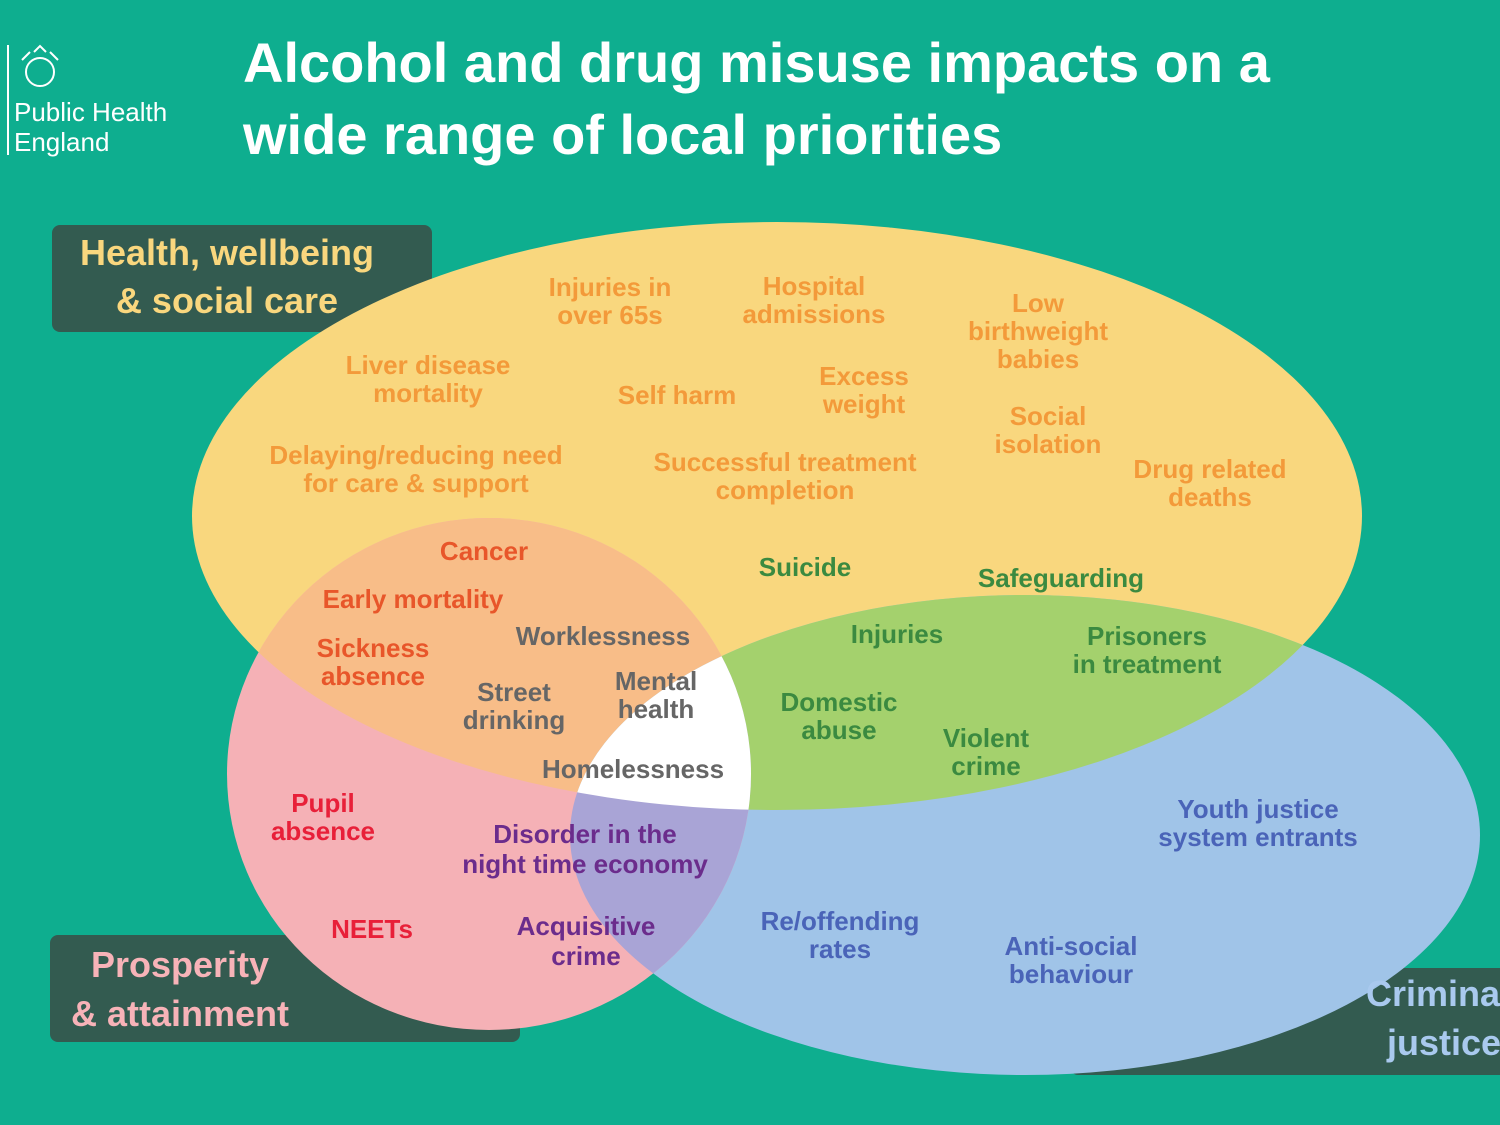 This screenshot has height=1125, width=1500. Describe the element at coordinates (1048, 416) in the screenshot. I see `item-text: Social` at that location.